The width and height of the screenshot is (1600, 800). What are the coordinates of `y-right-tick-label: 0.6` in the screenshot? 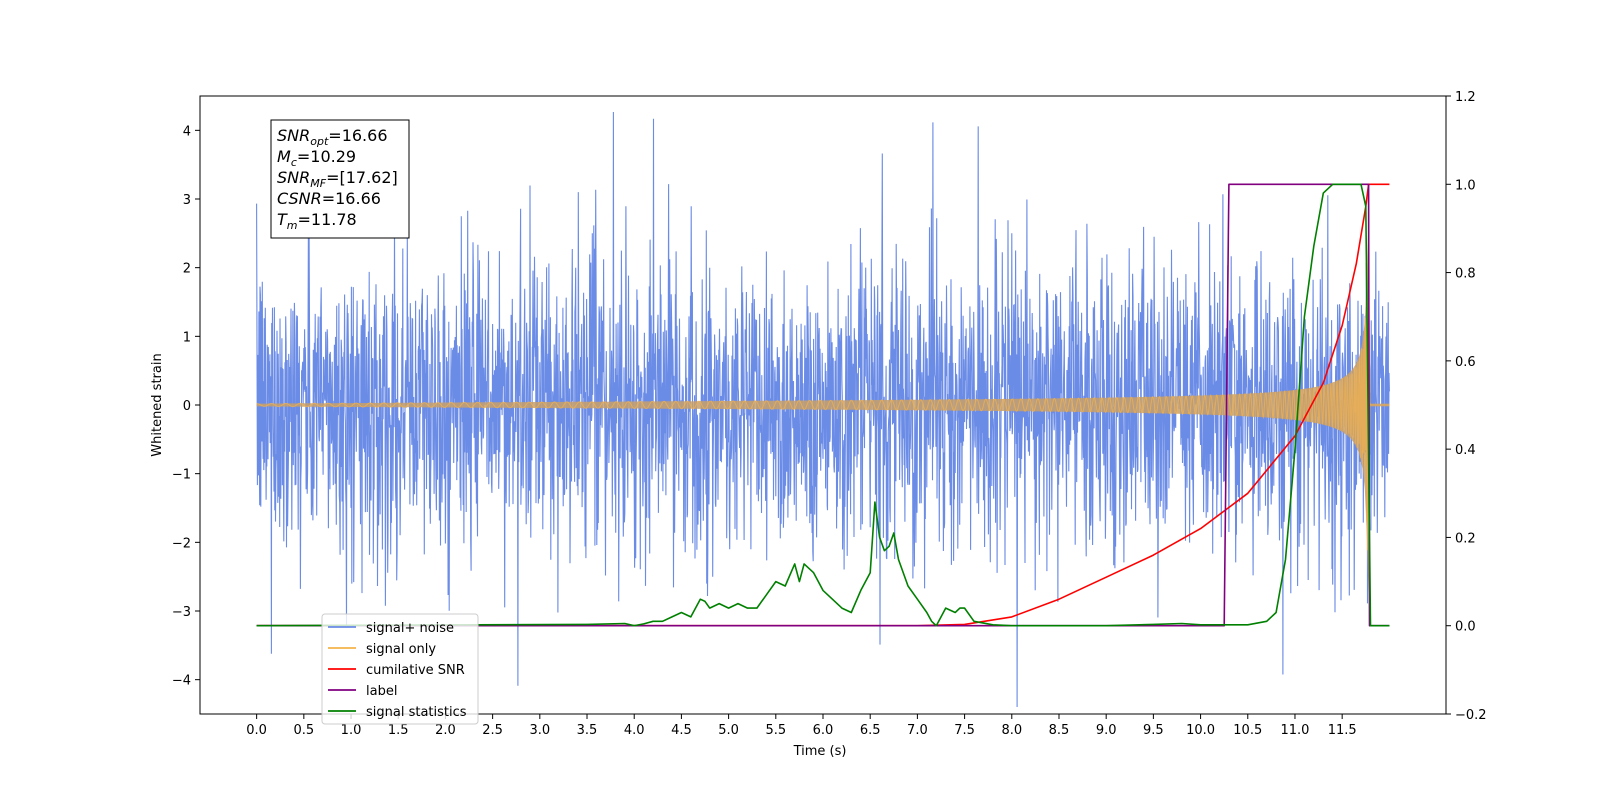 It's located at (1465, 362).